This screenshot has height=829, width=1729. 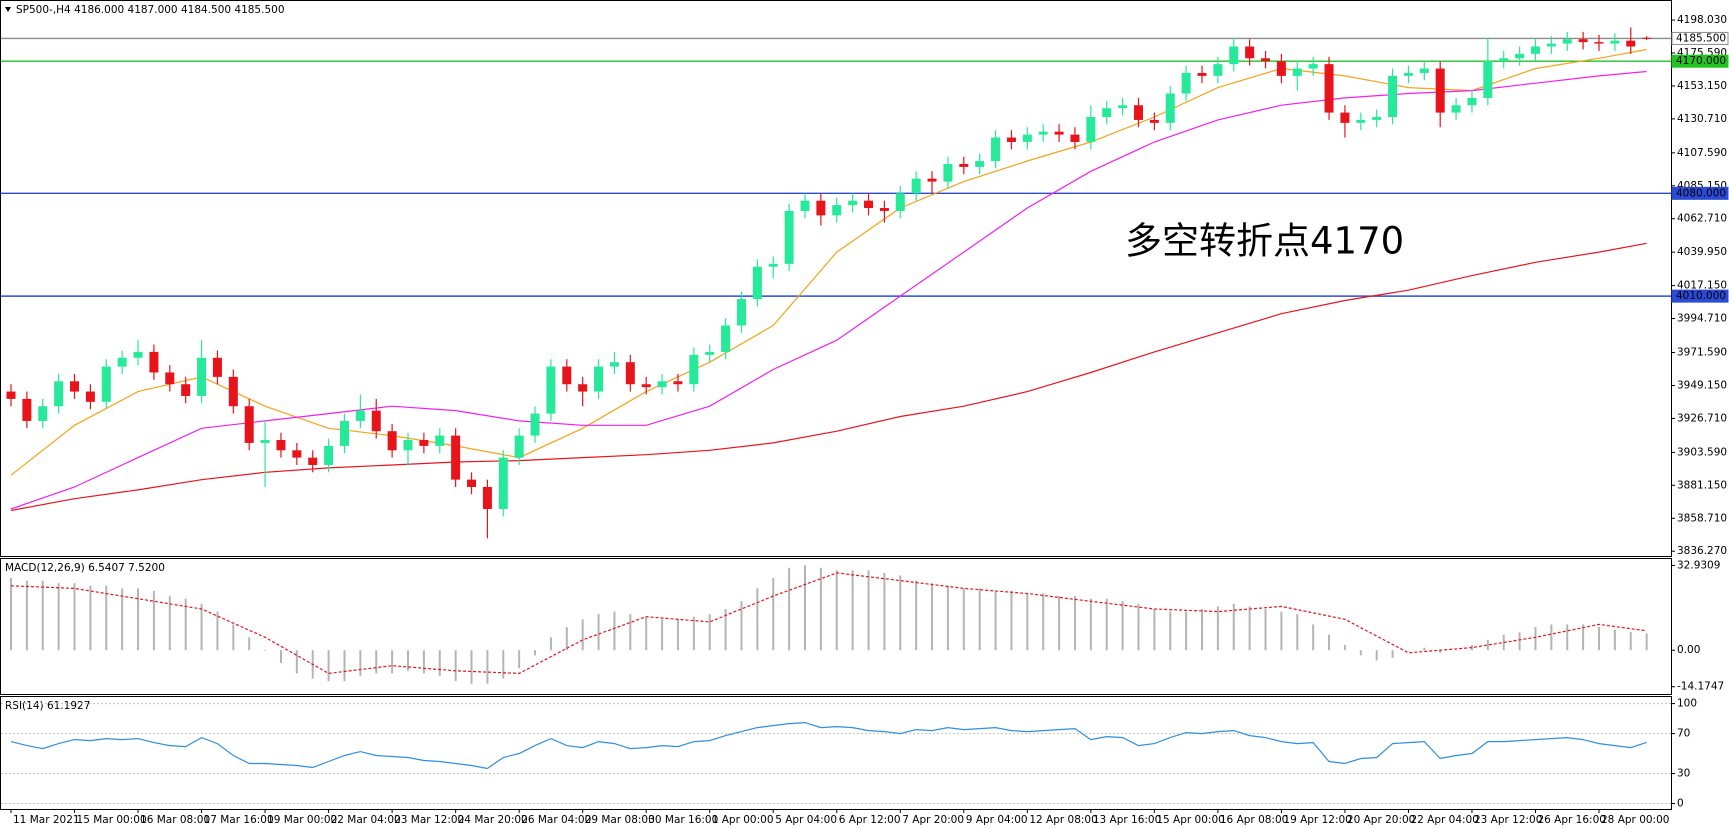 I want to click on y-tick-label: 3858.710, so click(x=1702, y=518).